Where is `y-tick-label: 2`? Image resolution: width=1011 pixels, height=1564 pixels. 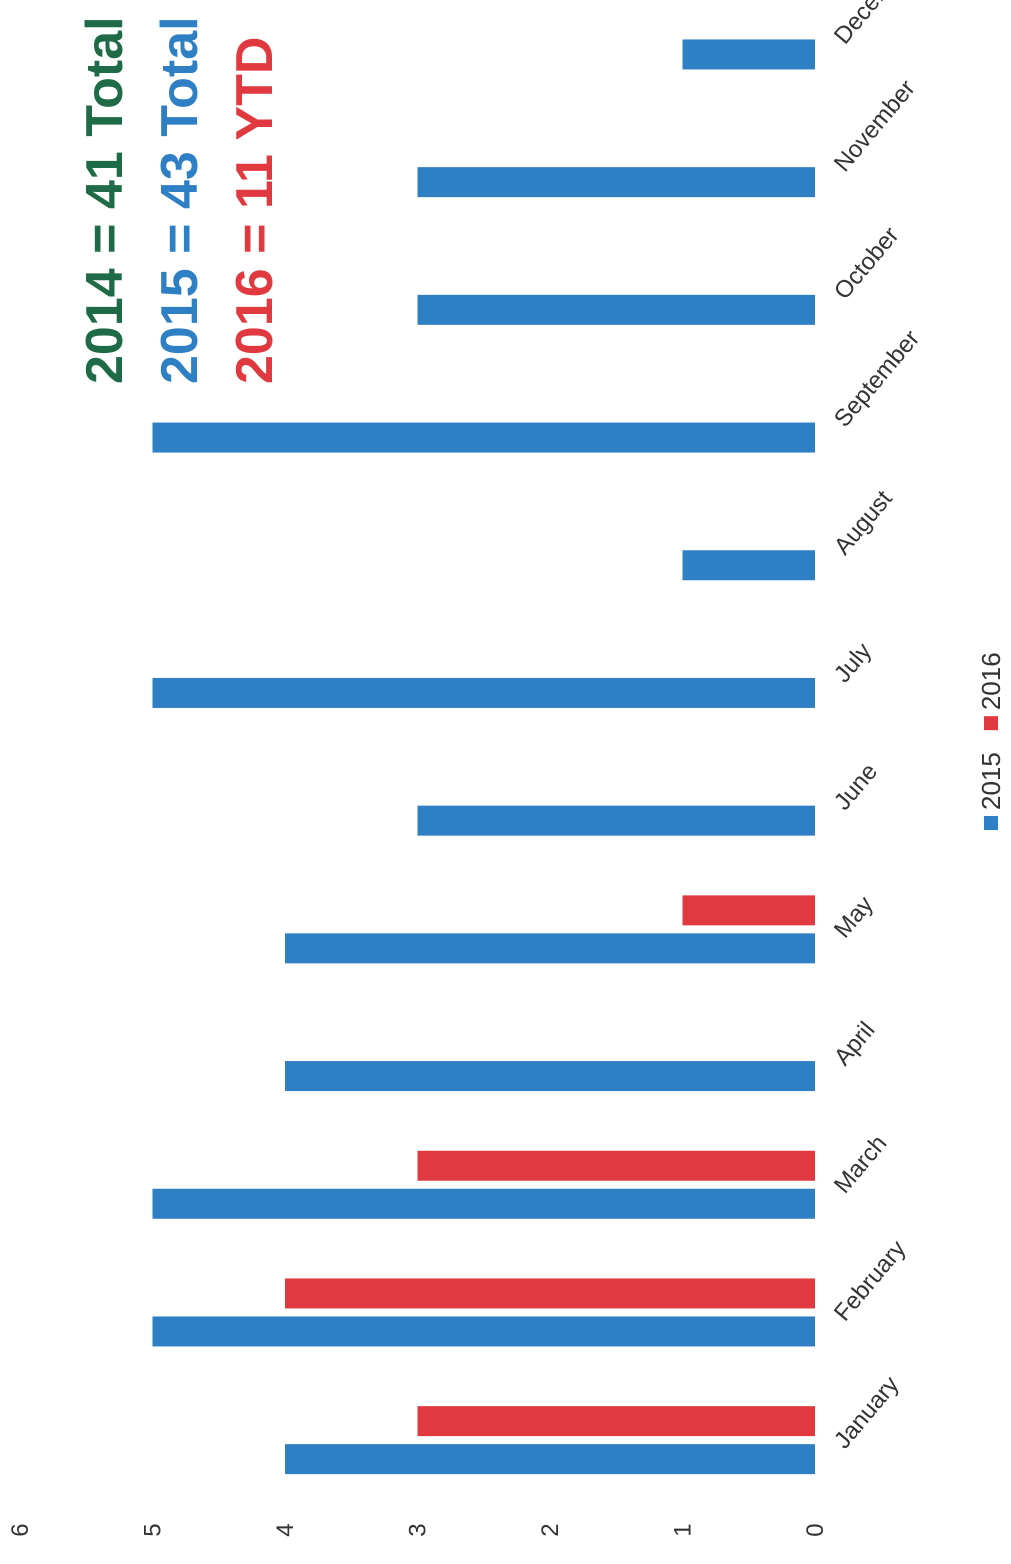
y-tick-label: 2 is located at coordinates (550, 1529).